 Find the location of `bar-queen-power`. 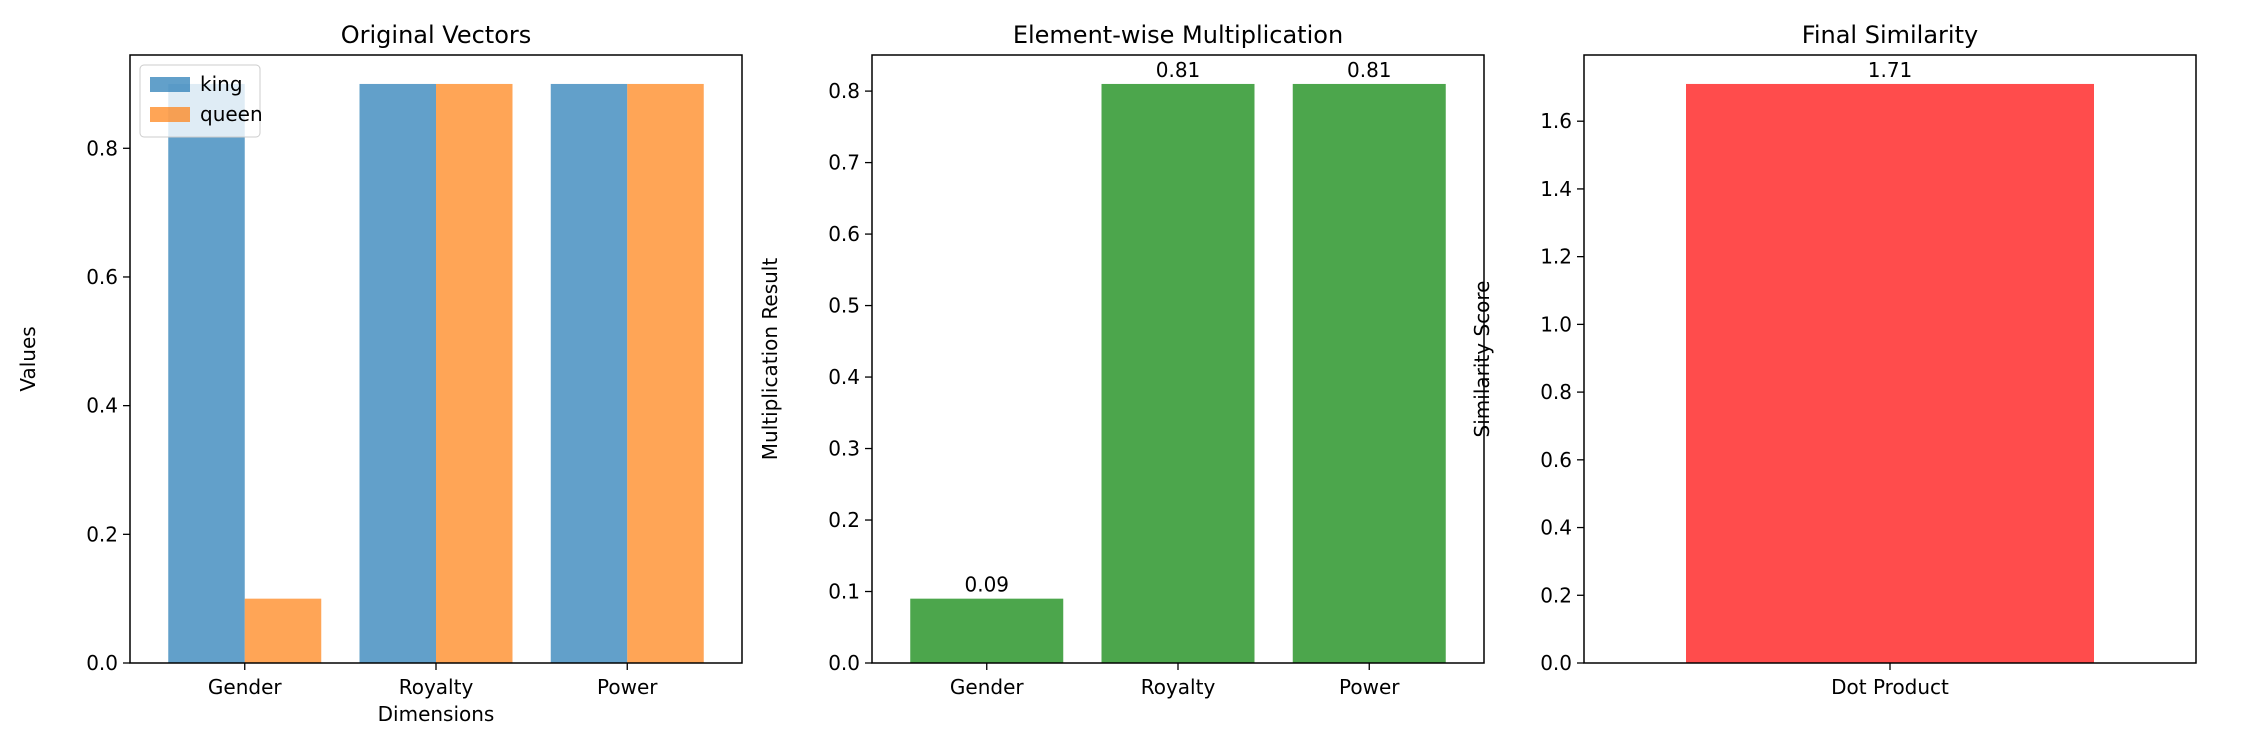

bar-queen-power is located at coordinates (665, 373).